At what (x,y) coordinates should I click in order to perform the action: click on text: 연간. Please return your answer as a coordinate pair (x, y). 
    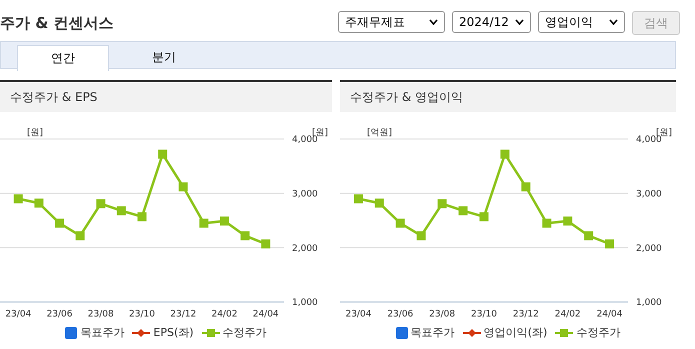
    Looking at the image, I should click on (63, 58).